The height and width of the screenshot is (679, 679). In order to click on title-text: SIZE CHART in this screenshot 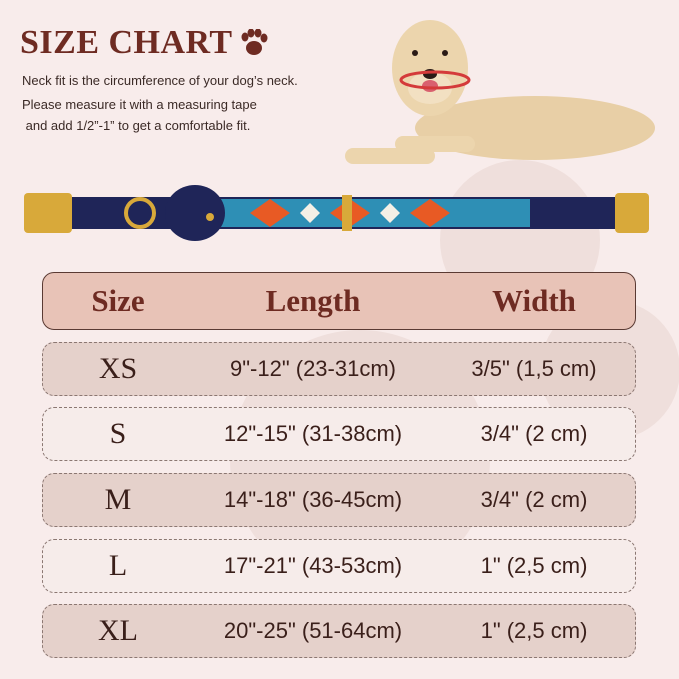, I will do `click(126, 42)`.